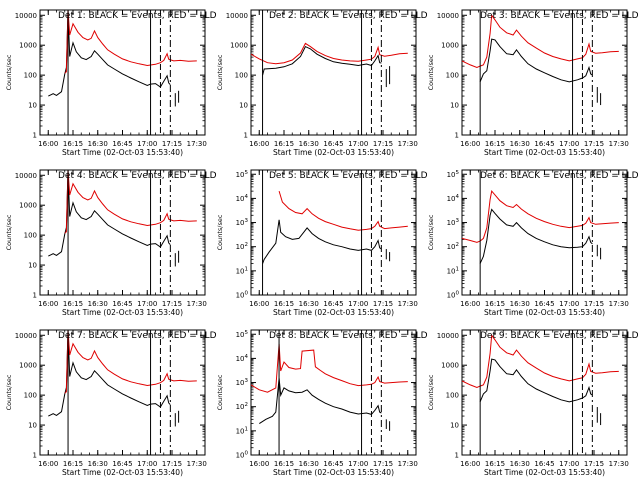 Image resolution: width=640 pixels, height=480 pixels. I want to click on panel-title: Det 9: BLACK = Events, RED = LLD, so click(559, 336).